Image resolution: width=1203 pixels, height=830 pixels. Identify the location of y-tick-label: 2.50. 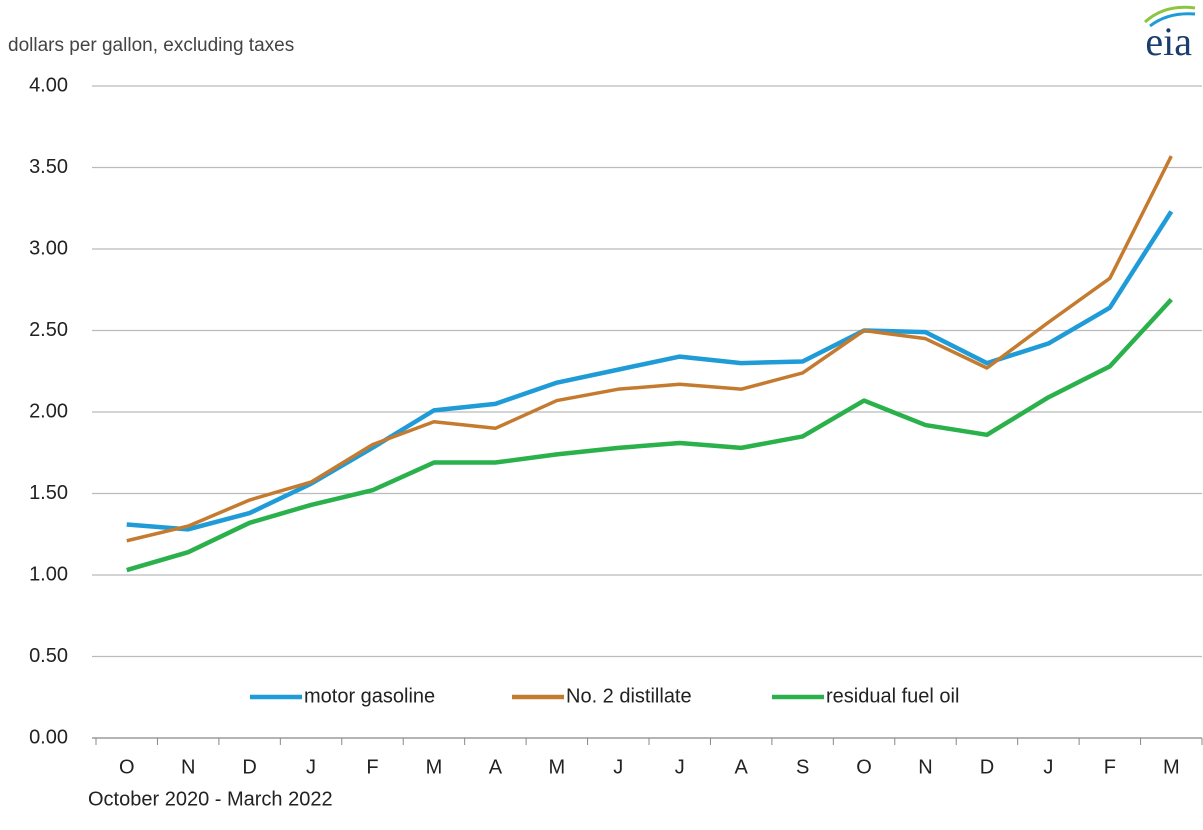
(48, 330).